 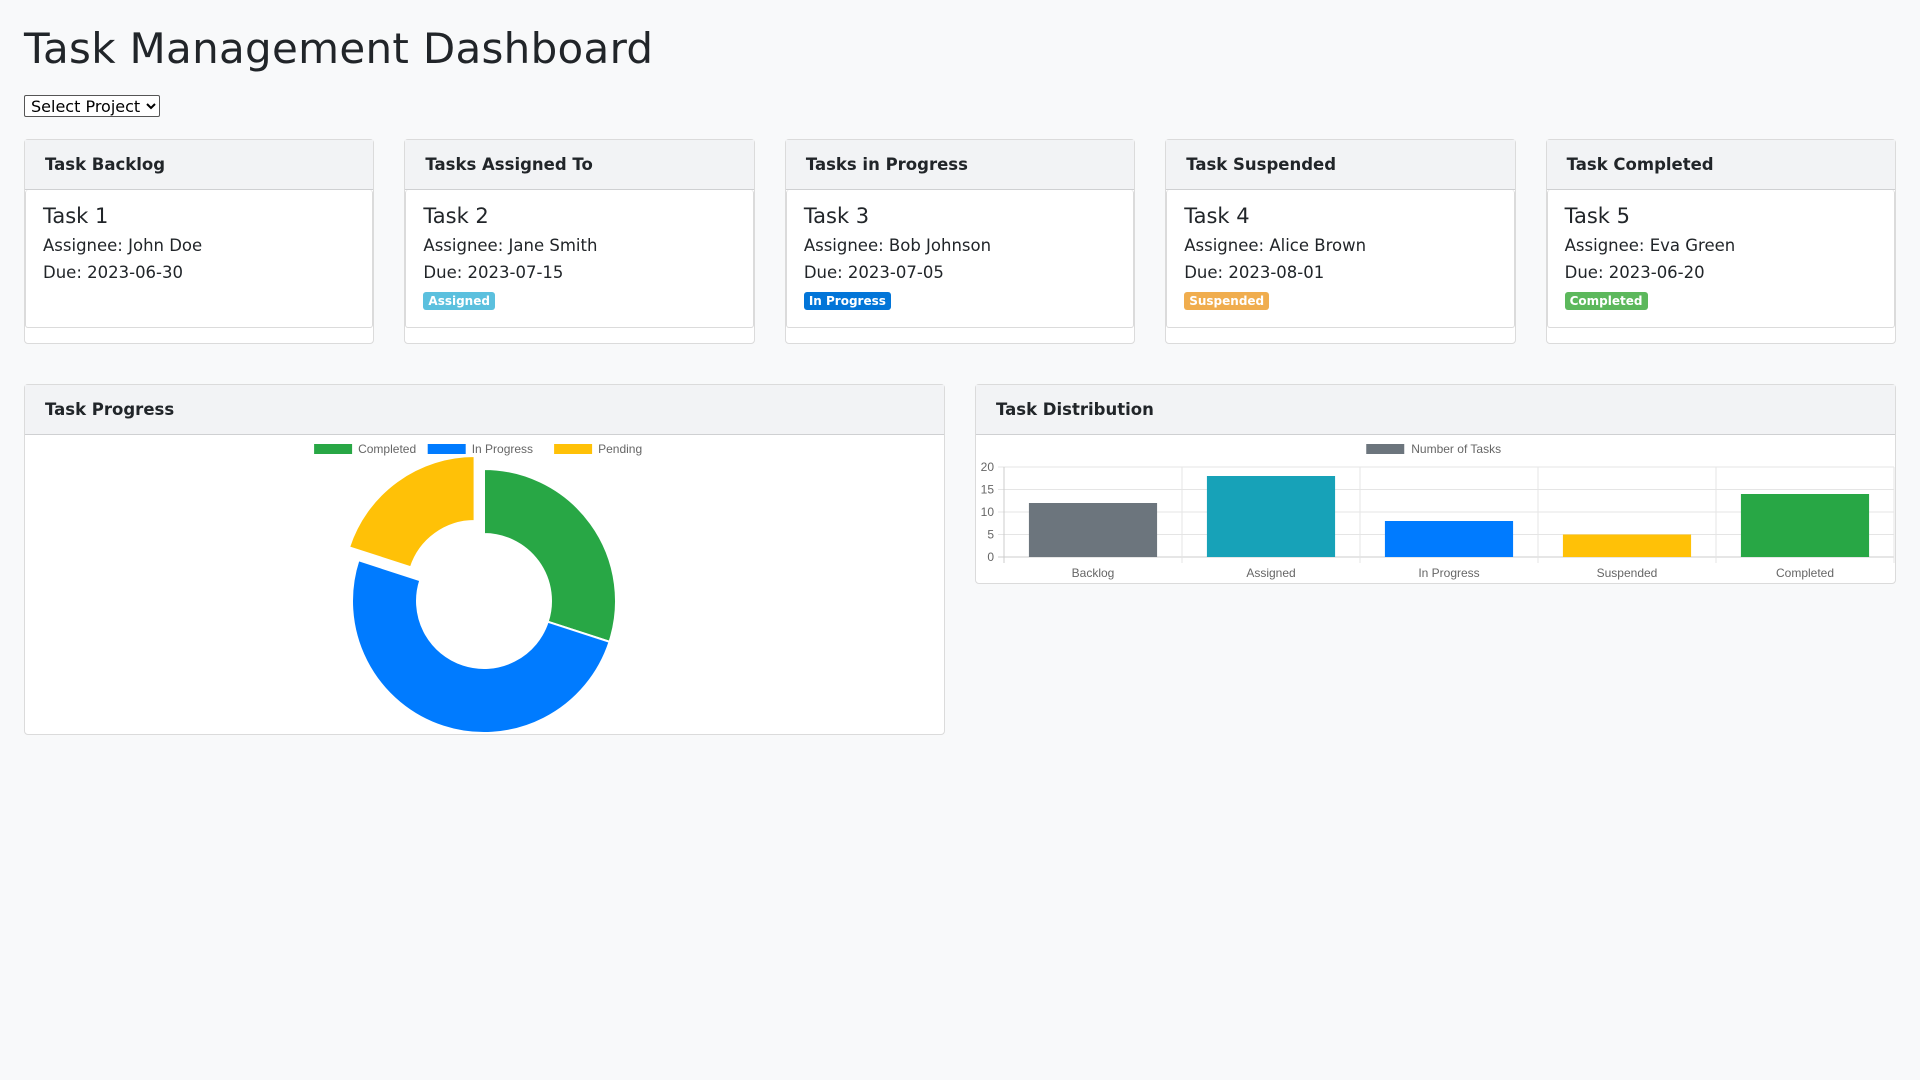 I want to click on task-progress-chart: Completed In Progress Pending, so click(x=478, y=588).